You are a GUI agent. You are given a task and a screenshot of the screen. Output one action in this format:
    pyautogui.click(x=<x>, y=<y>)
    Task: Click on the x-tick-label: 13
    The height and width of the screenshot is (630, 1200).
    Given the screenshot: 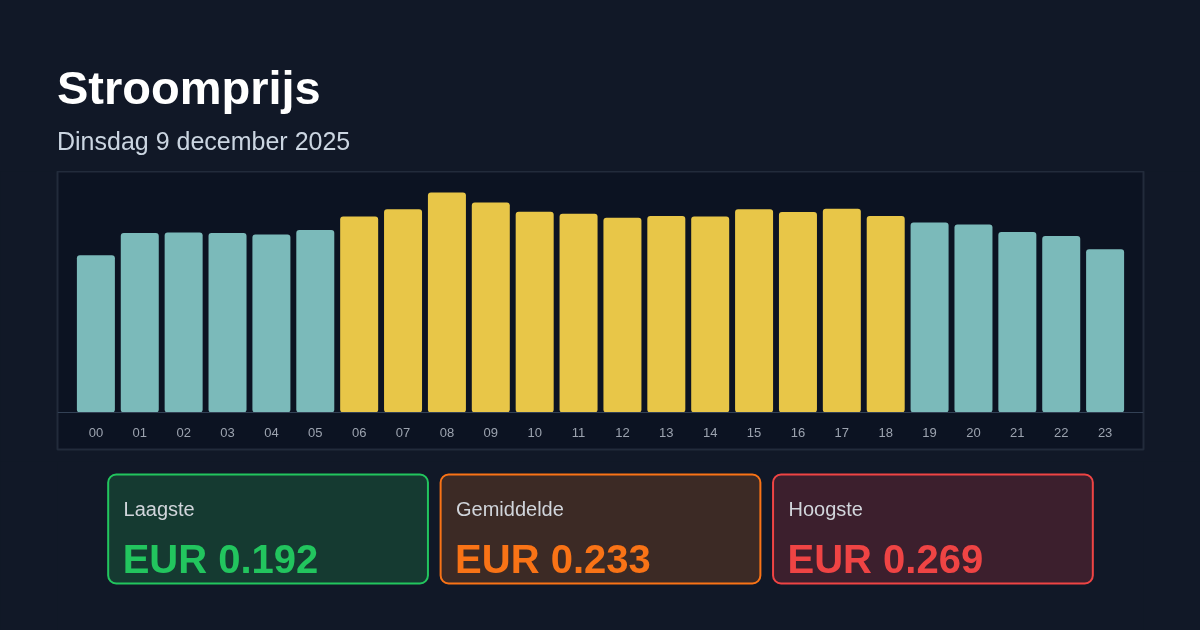 What is the action you would take?
    pyautogui.click(x=666, y=432)
    